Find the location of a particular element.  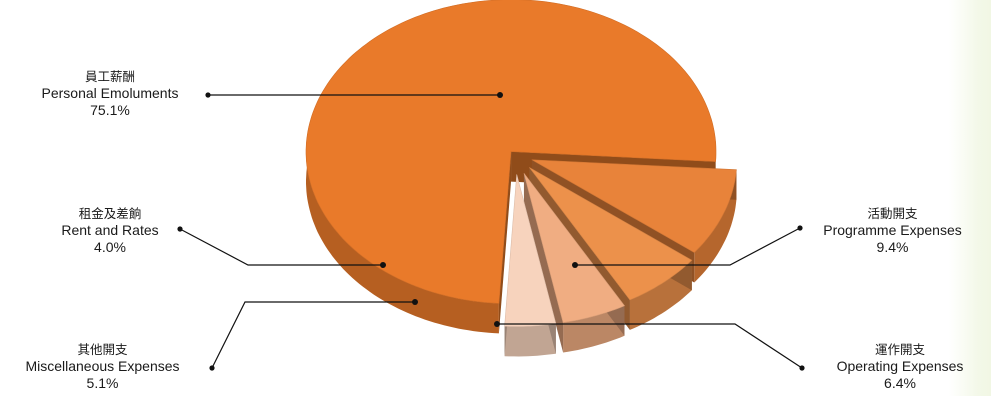

label-value: 75.1% is located at coordinates (110, 110).